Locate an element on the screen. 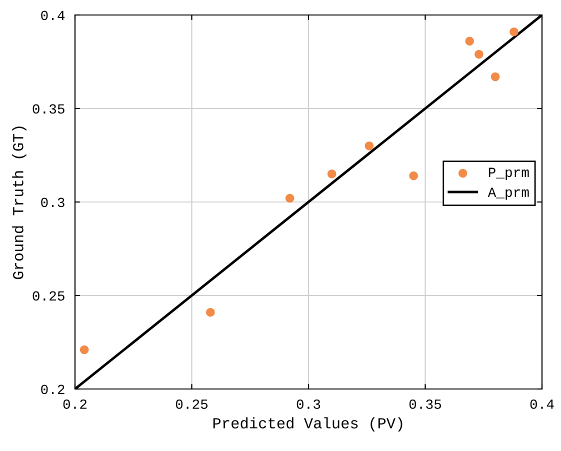 The height and width of the screenshot is (451, 561). x-tick-label: 0.4 is located at coordinates (542, 404).